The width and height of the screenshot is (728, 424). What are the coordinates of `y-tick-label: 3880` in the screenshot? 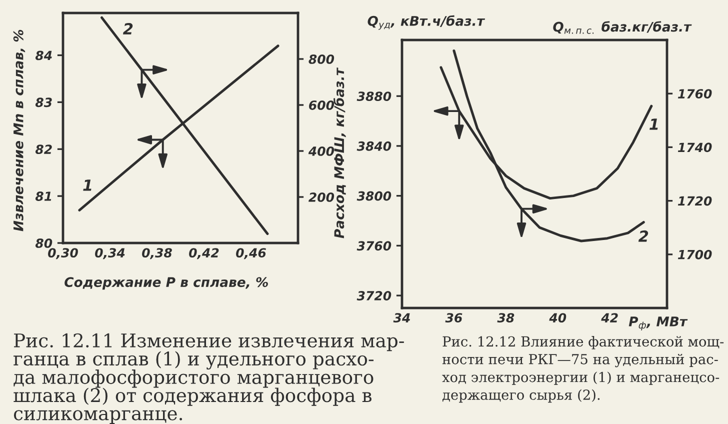 It's located at (374, 97).